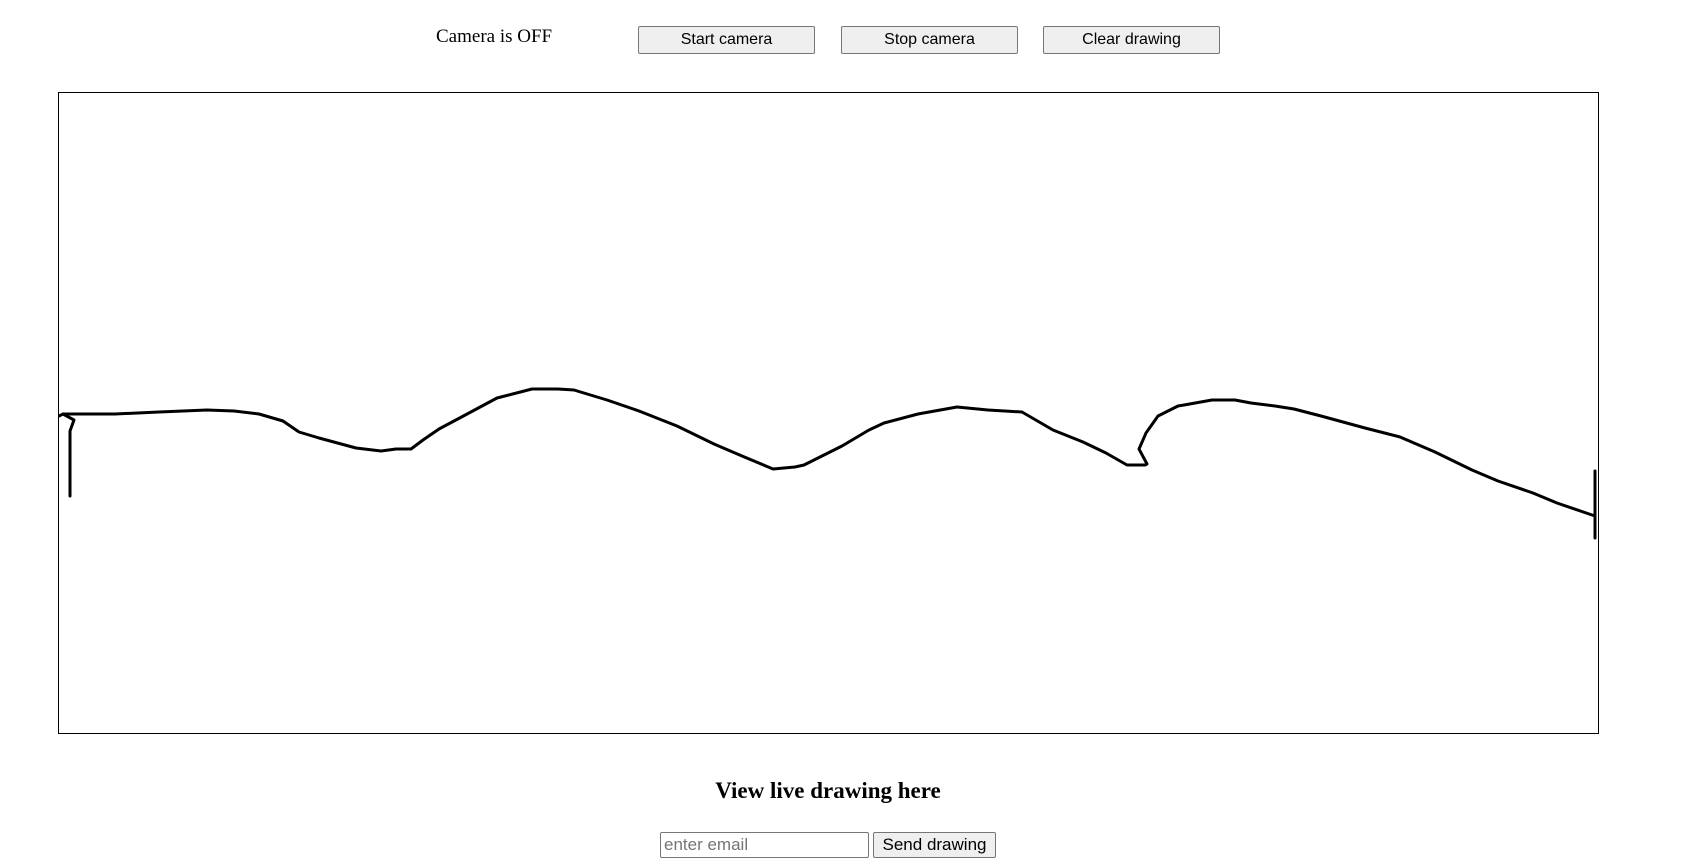 Image resolution: width=1707 pixels, height=861 pixels. I want to click on start-camera-button: Start camera, so click(726, 40).